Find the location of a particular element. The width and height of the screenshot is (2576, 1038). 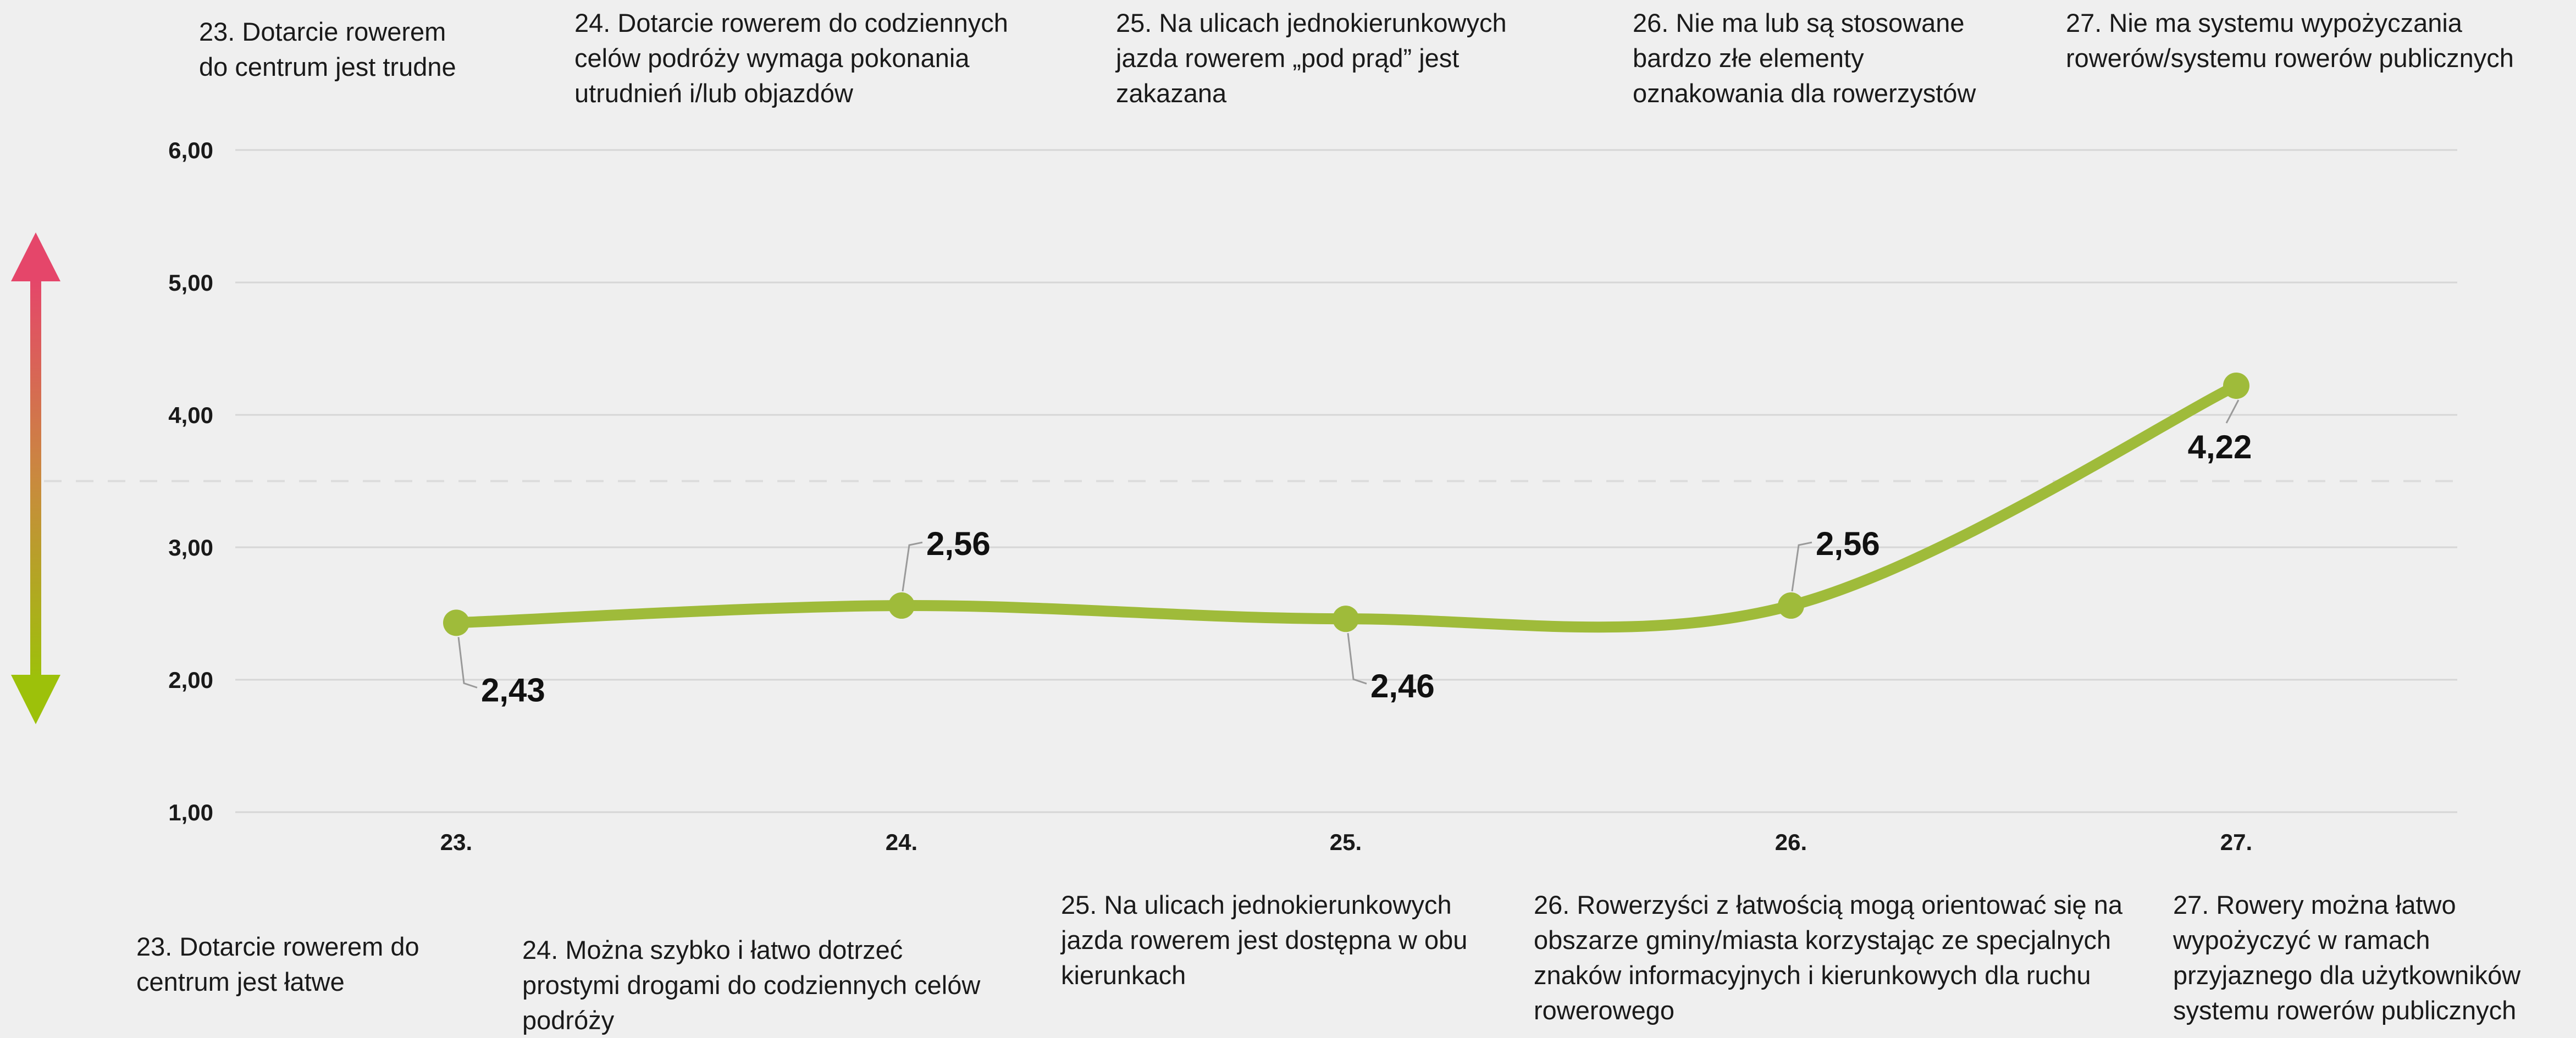

y-tick-label: 5,00 is located at coordinates (190, 283).